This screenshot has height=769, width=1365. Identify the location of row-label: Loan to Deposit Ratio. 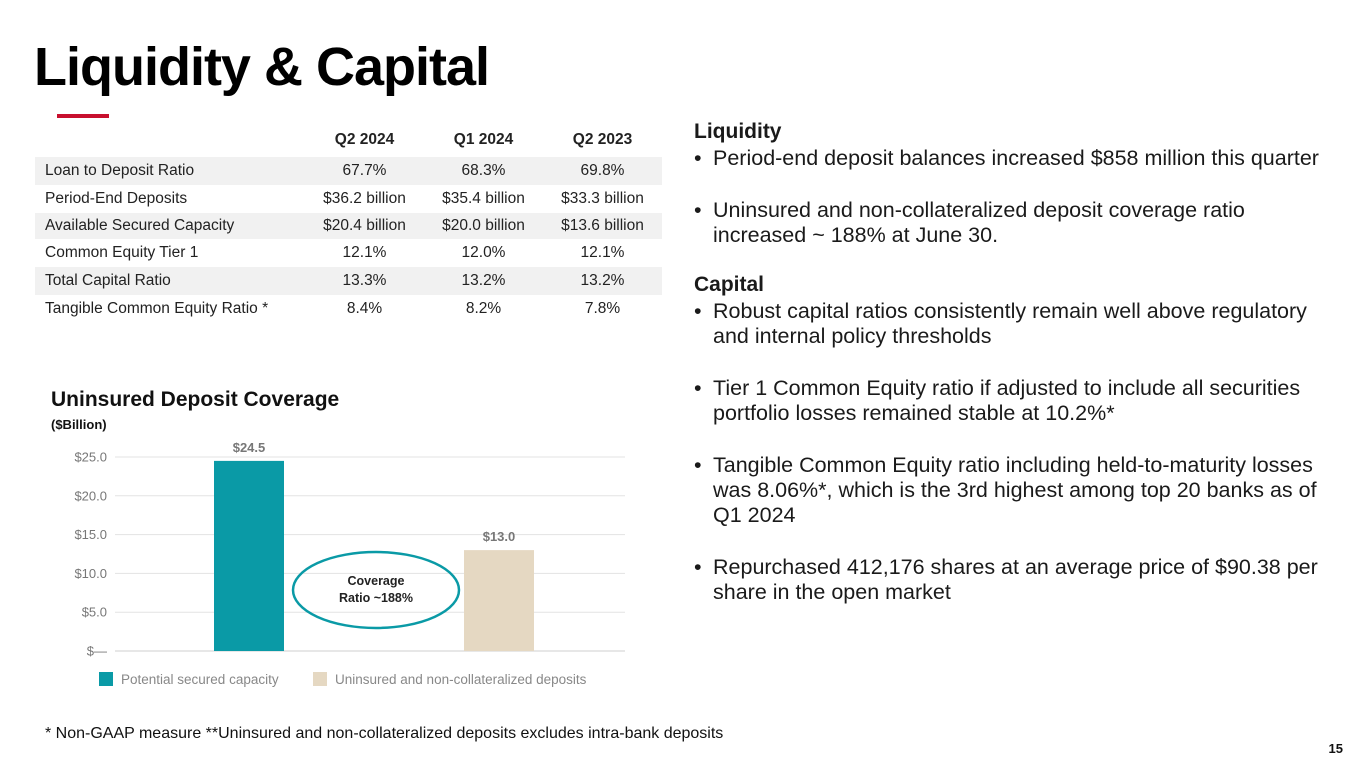
(170, 171).